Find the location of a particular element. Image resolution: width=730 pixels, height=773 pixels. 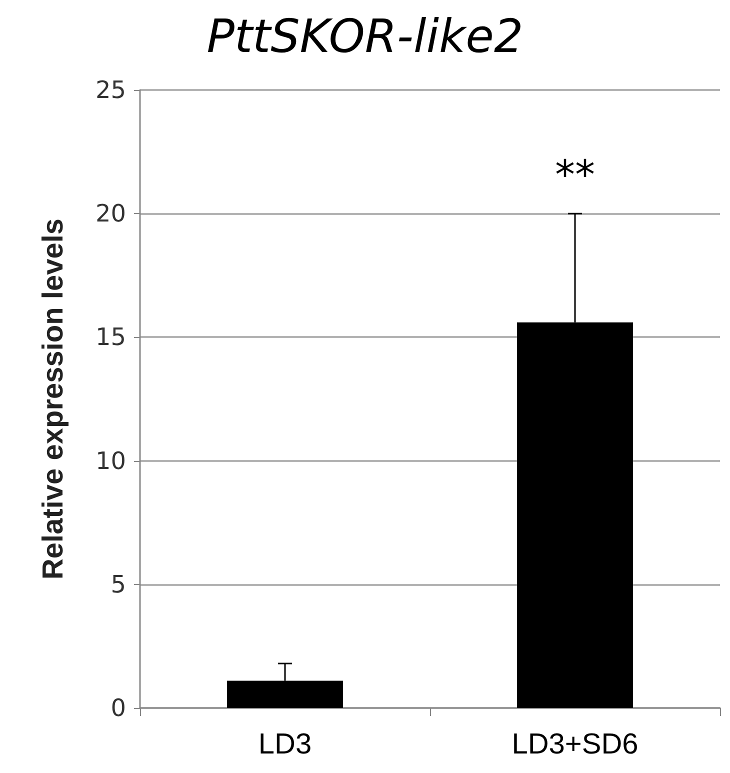

y-tick-label: 5 is located at coordinates (118, 584).